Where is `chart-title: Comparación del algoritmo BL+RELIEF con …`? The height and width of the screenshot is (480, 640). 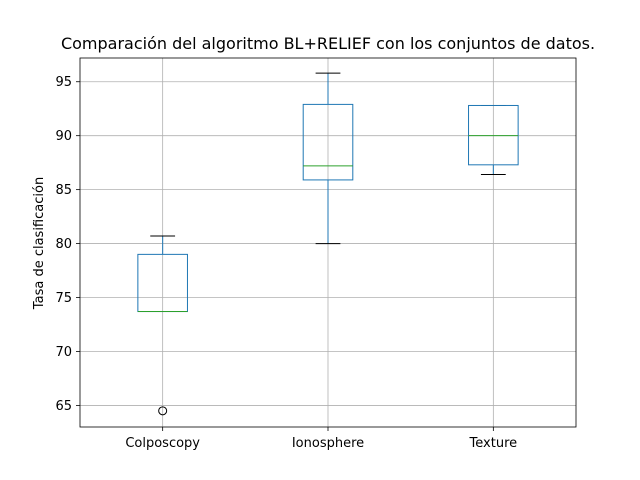
chart-title: Comparación del algoritmo BL+RELIEF con … is located at coordinates (328, 43).